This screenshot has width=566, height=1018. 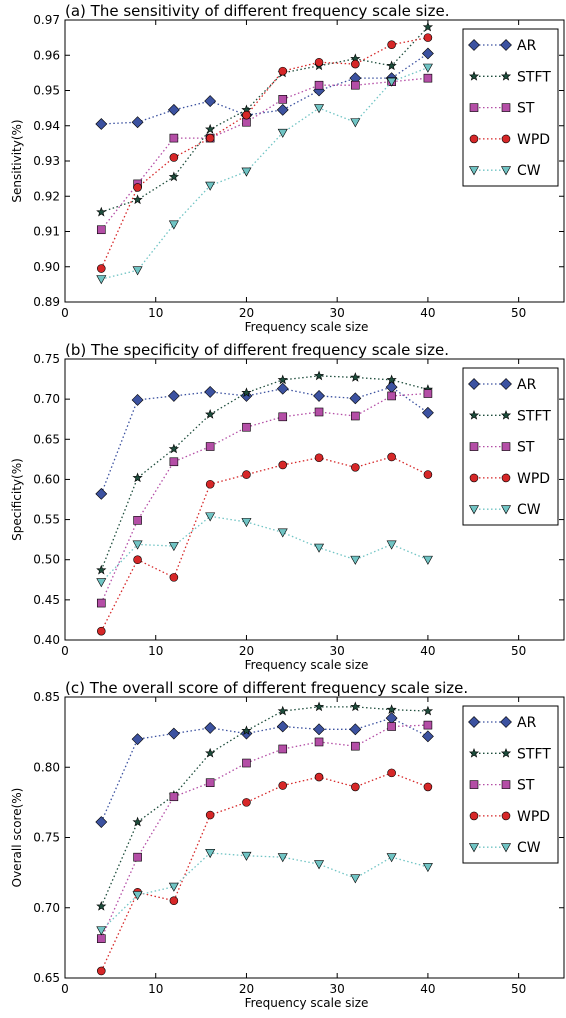 What do you see at coordinates (155, 313) in the screenshot?
I see `x-tick-label: 10` at bounding box center [155, 313].